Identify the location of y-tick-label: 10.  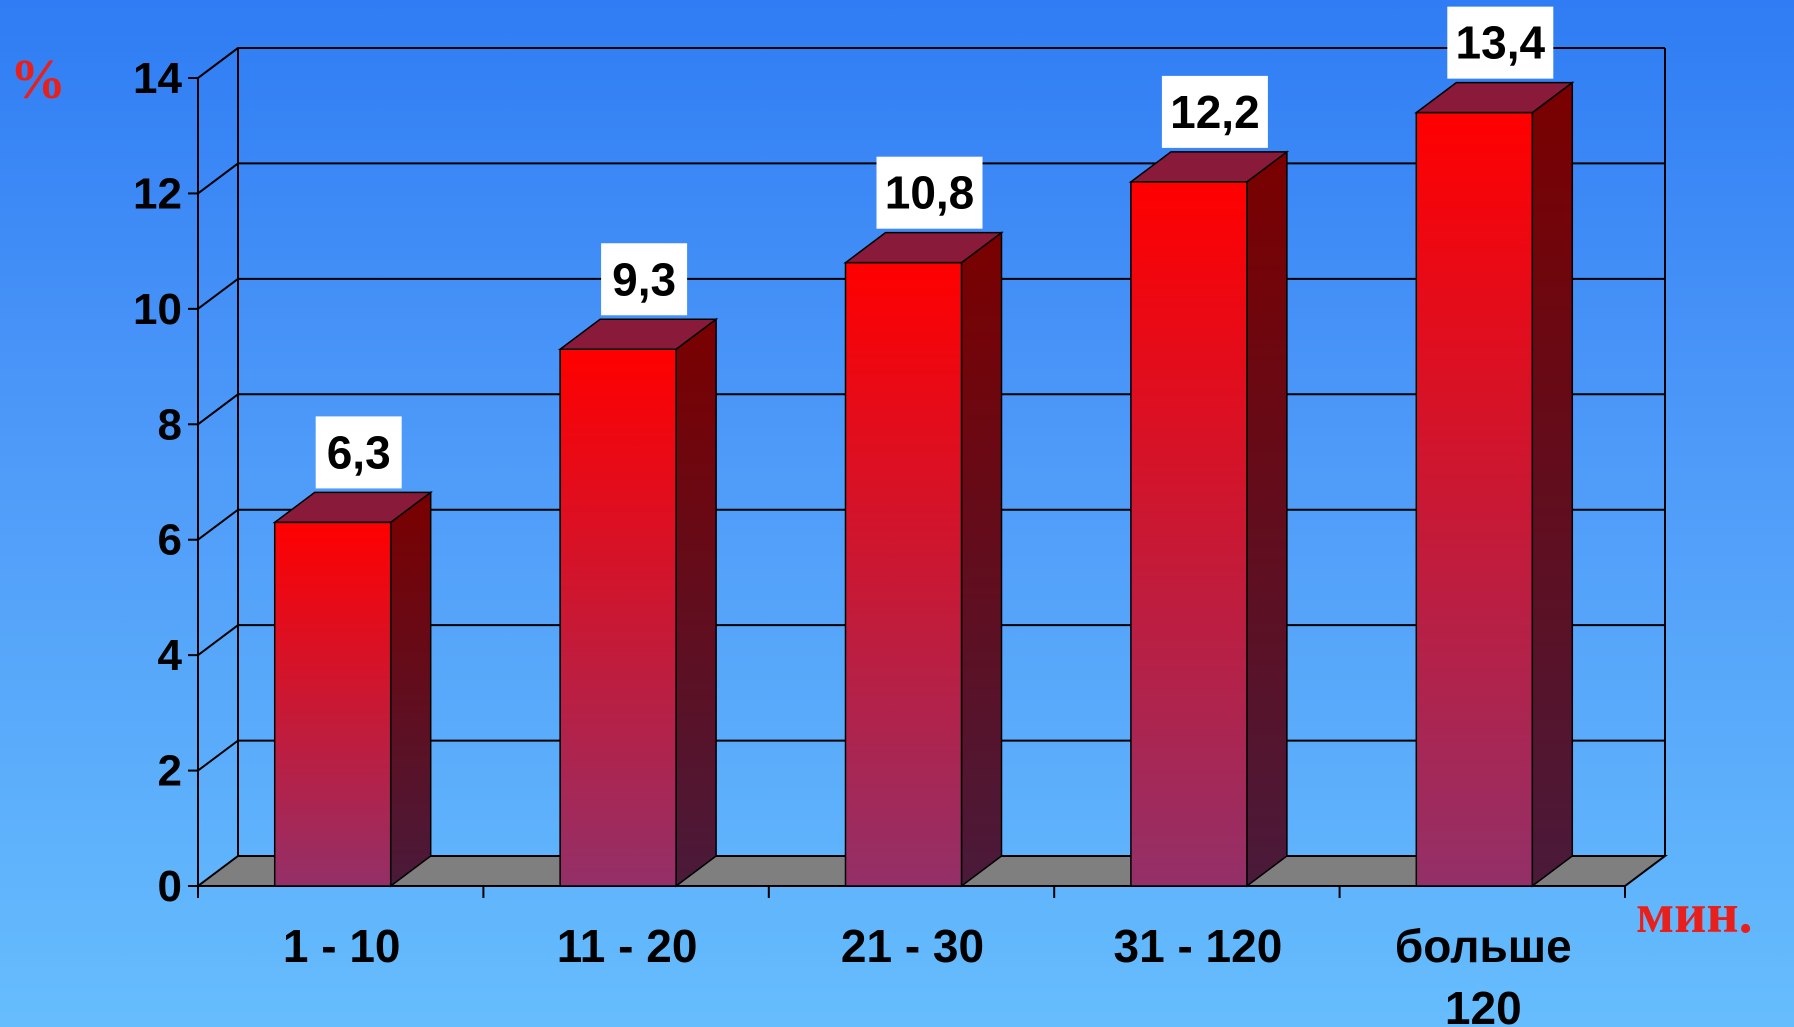
(157, 309).